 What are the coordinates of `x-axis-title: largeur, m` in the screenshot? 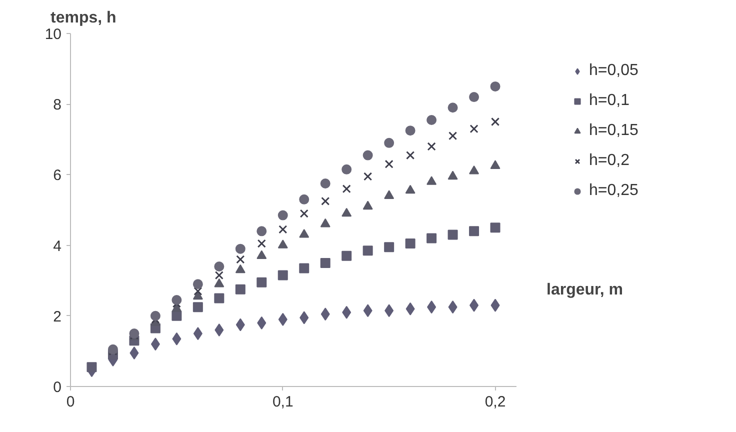 It's located at (584, 290).